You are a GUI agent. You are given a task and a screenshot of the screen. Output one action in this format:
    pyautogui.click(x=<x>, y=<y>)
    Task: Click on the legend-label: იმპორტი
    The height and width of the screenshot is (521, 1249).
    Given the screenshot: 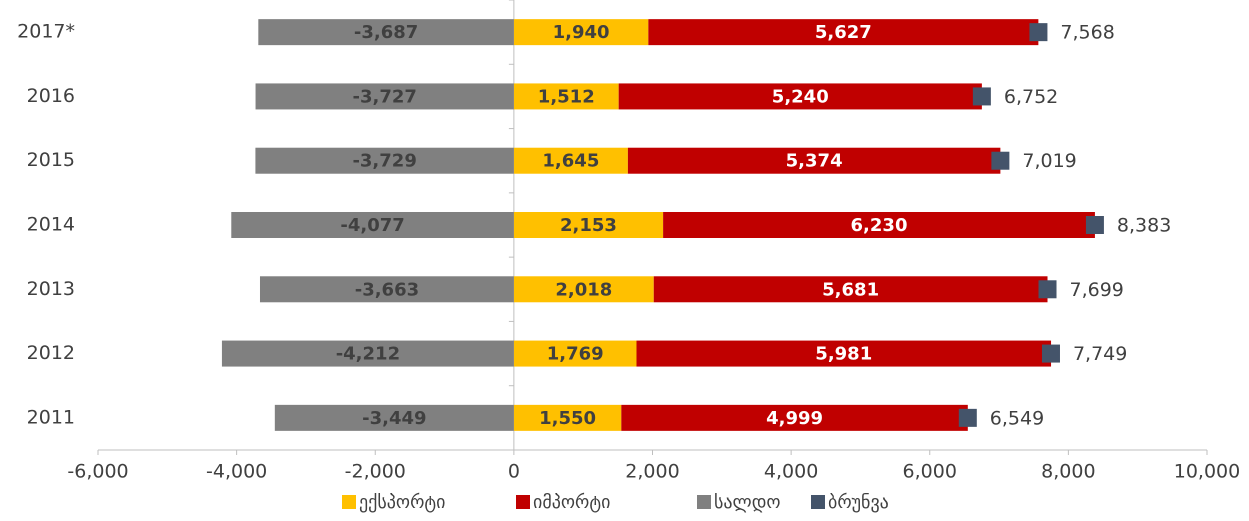 What is the action you would take?
    pyautogui.click(x=571, y=502)
    